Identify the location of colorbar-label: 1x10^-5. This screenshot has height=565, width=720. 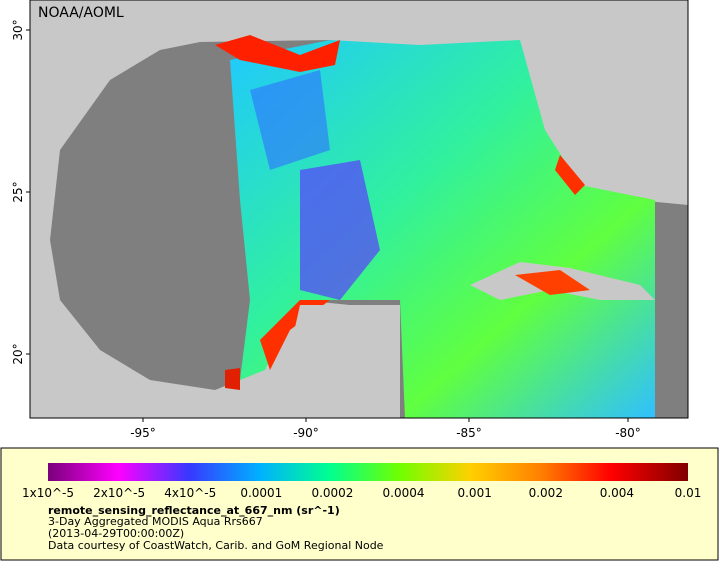
(48, 493).